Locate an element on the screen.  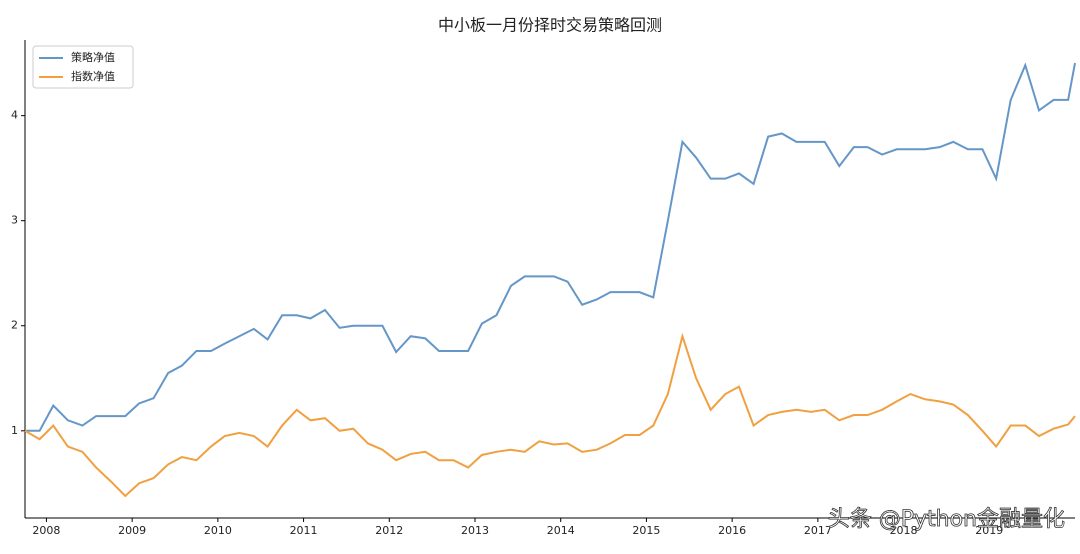
legend-label: 指数净值 is located at coordinates (93, 76).